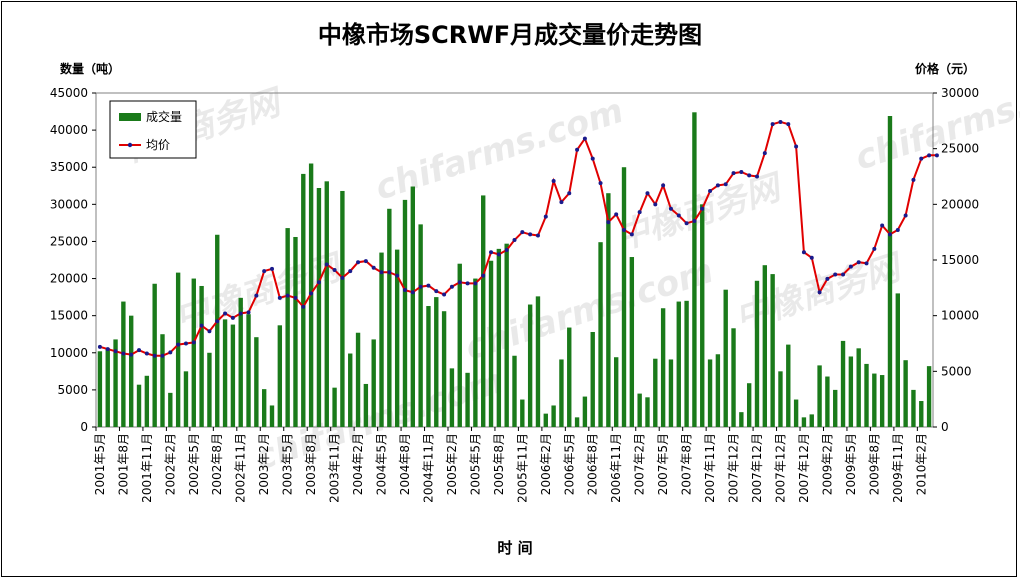 The image size is (1020, 580). Describe the element at coordinates (960, 204) in the screenshot. I see `right-tick-label: 20000` at that location.